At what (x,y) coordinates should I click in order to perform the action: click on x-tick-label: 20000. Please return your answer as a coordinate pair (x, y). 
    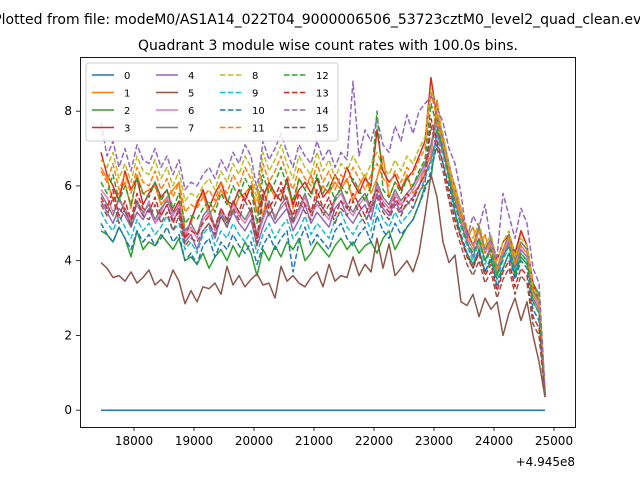
    Looking at the image, I should click on (254, 441).